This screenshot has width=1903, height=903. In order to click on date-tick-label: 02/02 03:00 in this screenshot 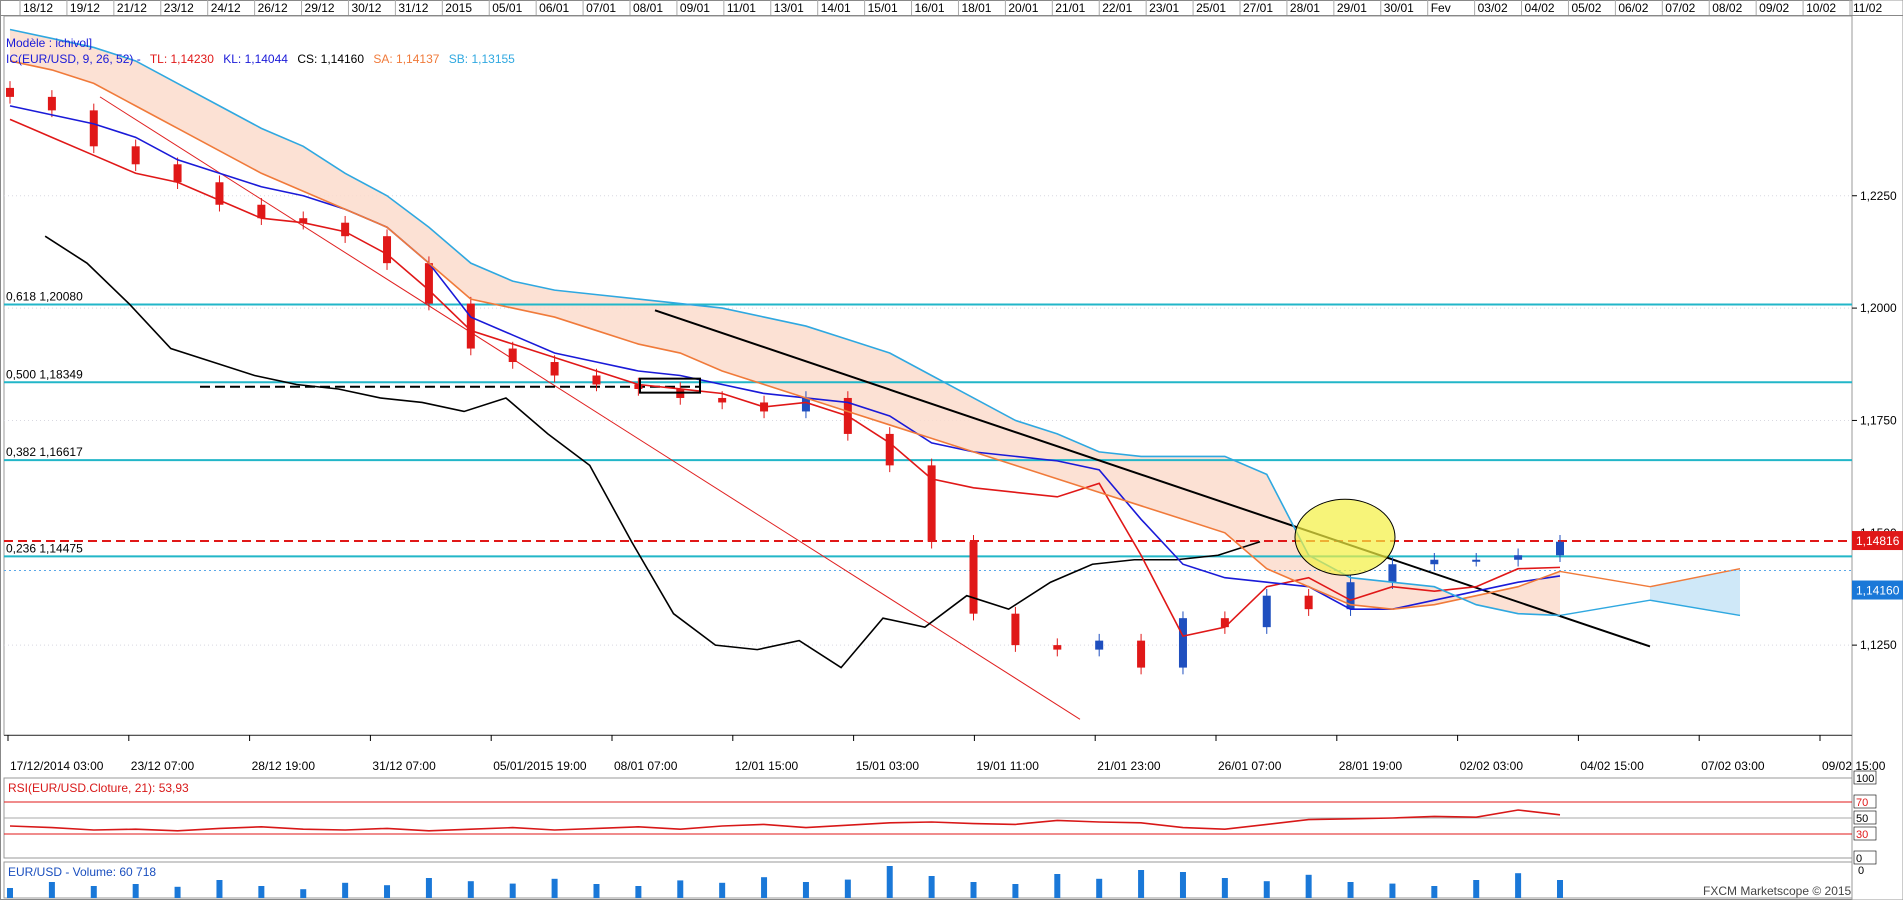, I will do `click(1492, 766)`.